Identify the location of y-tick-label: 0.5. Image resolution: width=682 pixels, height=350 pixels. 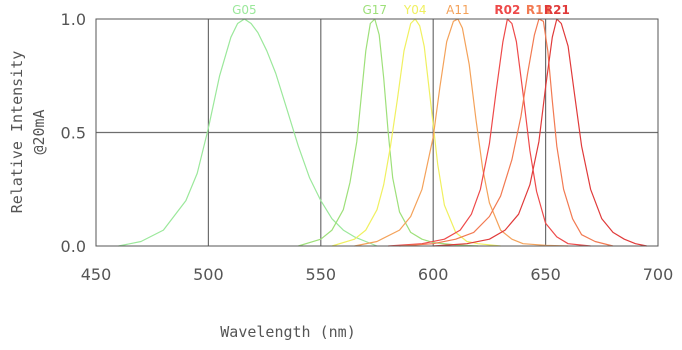
(73, 133).